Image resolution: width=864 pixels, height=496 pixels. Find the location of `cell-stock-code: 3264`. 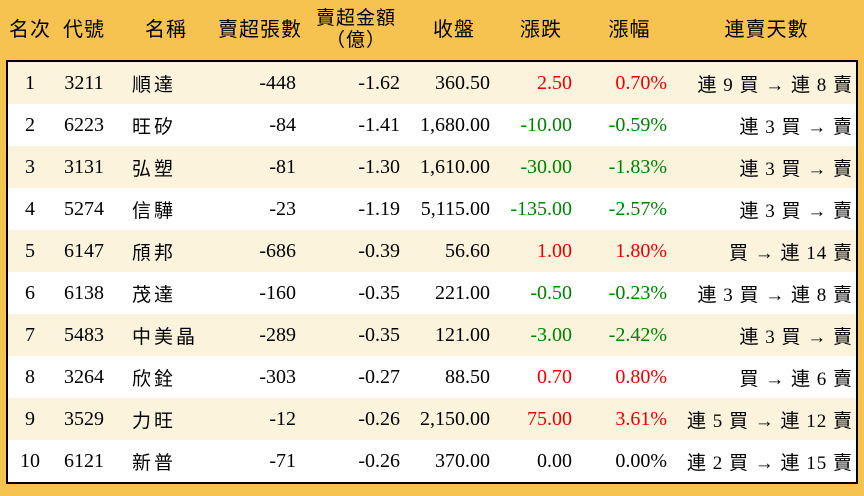

cell-stock-code: 3264 is located at coordinates (84, 376).